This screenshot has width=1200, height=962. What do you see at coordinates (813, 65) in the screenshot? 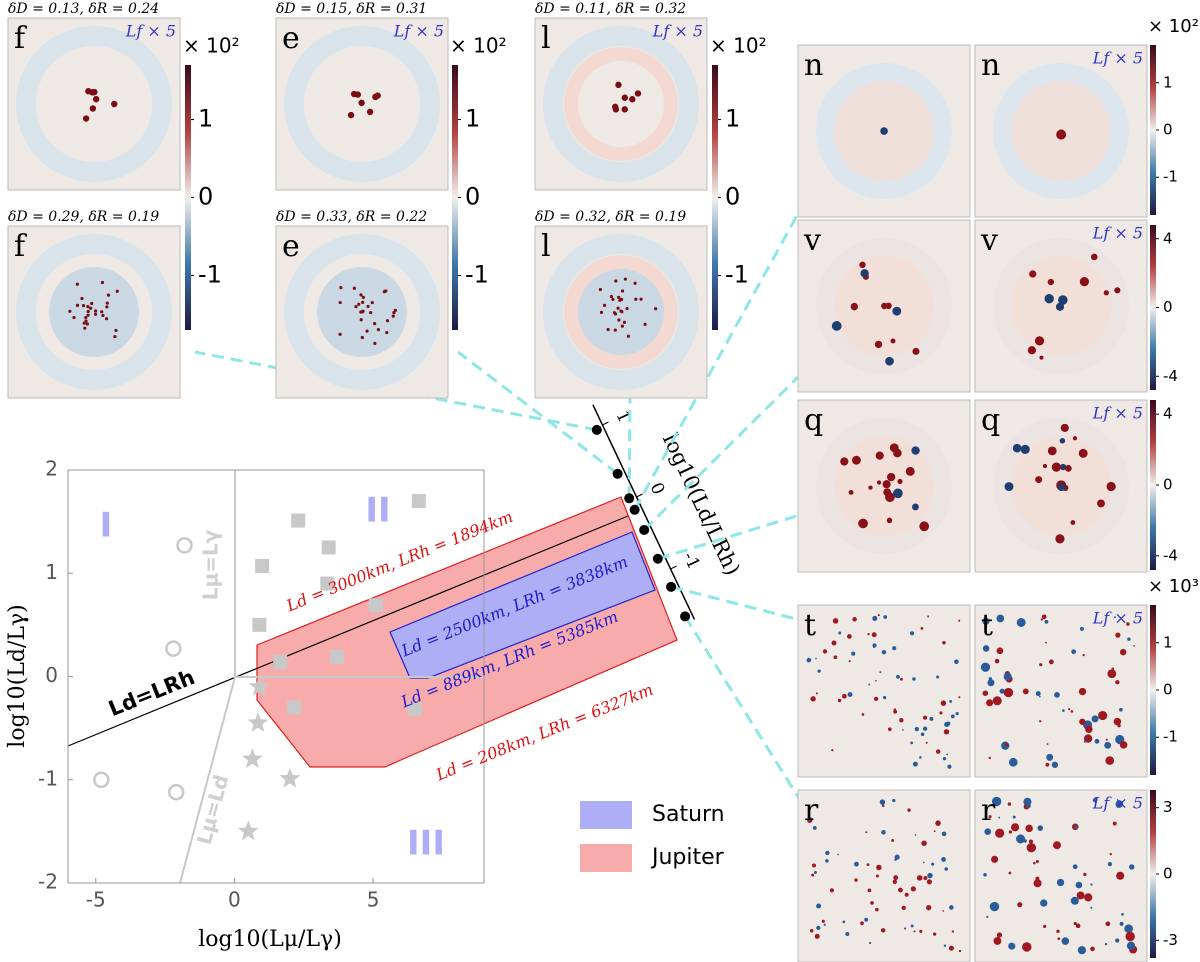
I see `panel-label: n` at bounding box center [813, 65].